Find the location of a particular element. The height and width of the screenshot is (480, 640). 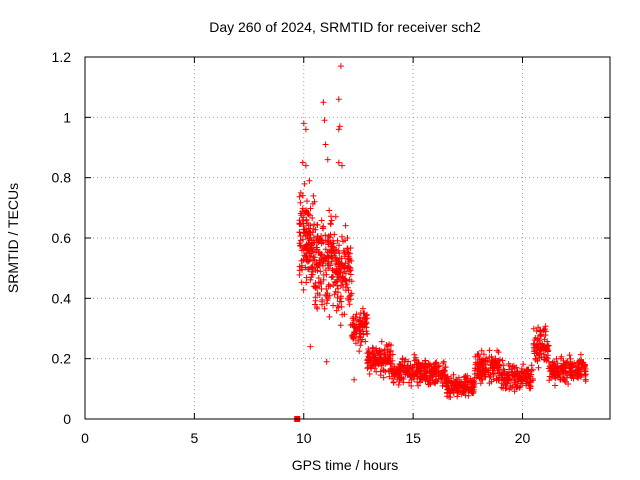

y-tick-label: 0.6 is located at coordinates (62, 238).